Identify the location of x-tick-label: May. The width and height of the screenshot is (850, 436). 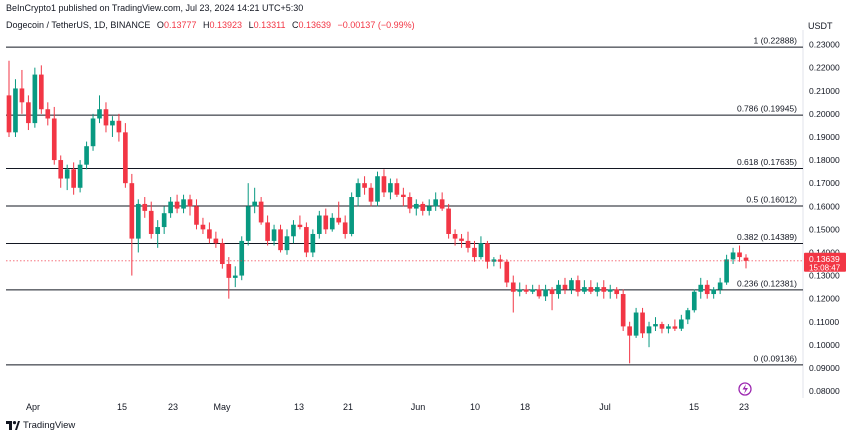
(222, 407).